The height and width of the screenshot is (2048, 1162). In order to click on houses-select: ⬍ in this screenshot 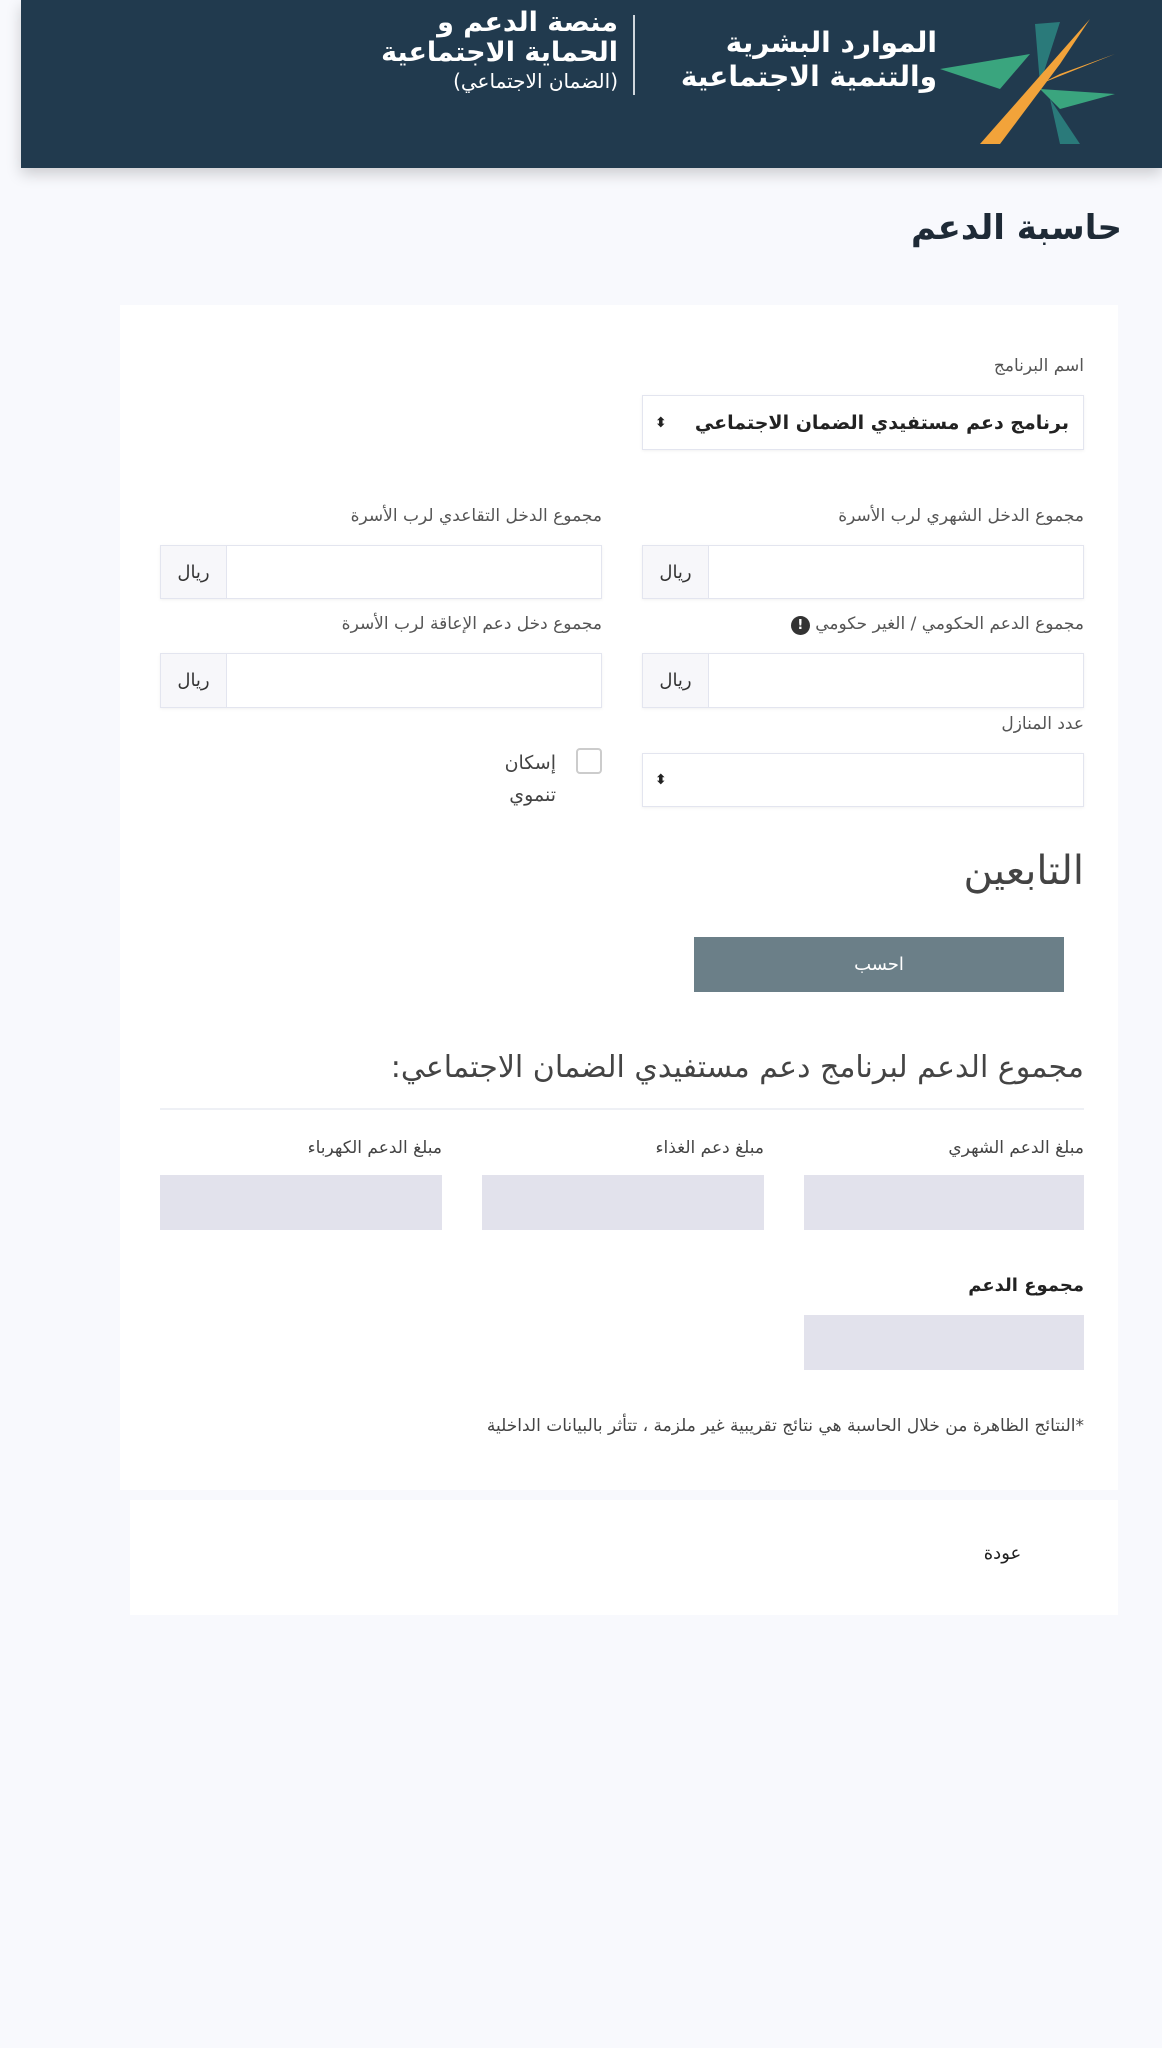, I will do `click(863, 780)`.